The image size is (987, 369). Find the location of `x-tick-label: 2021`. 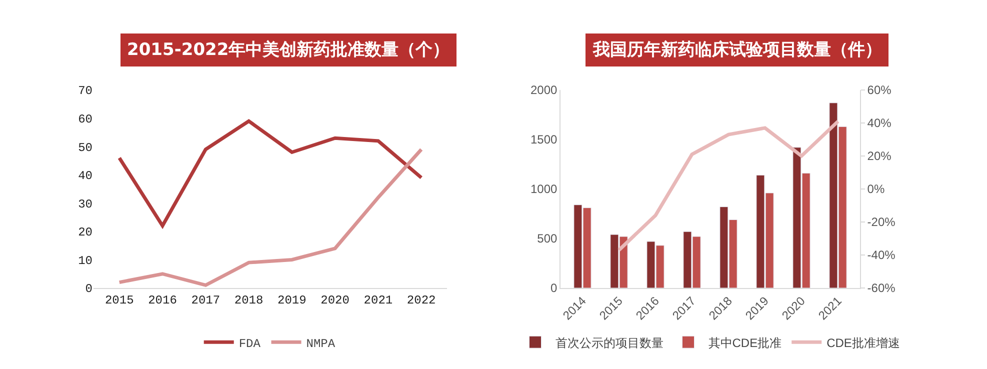

x-tick-label: 2021 is located at coordinates (378, 300).